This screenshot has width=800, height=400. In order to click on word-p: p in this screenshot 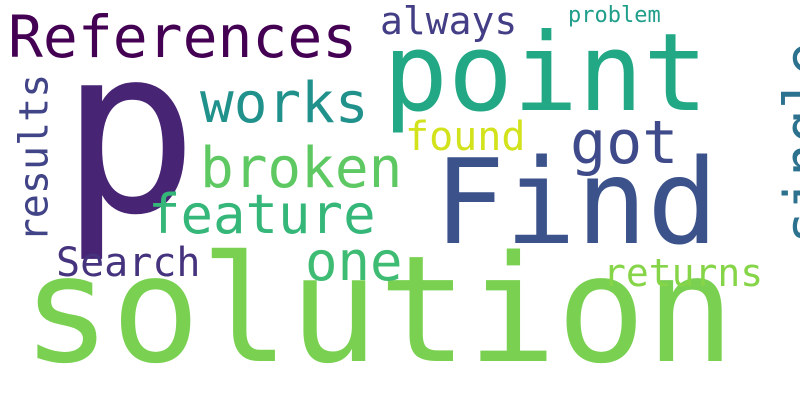, I will do `click(129, 133)`.